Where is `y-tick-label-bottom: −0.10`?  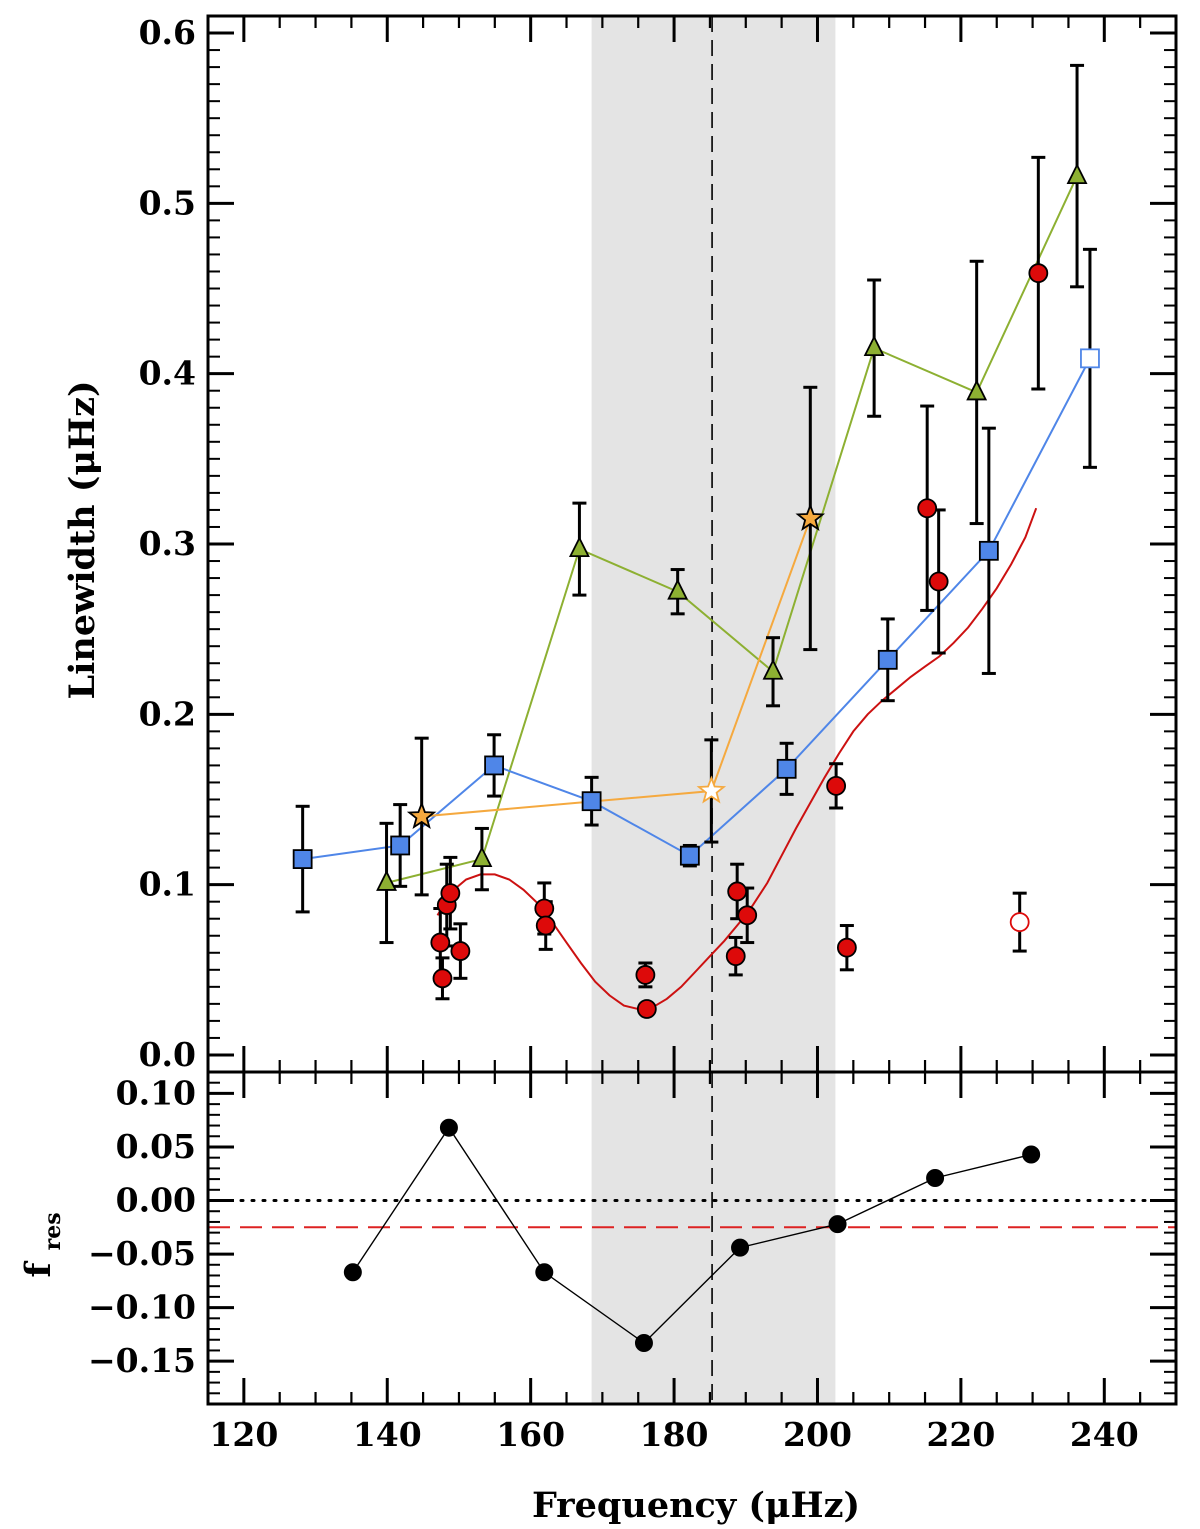 y-tick-label-bottom: −0.10 is located at coordinates (142, 1307).